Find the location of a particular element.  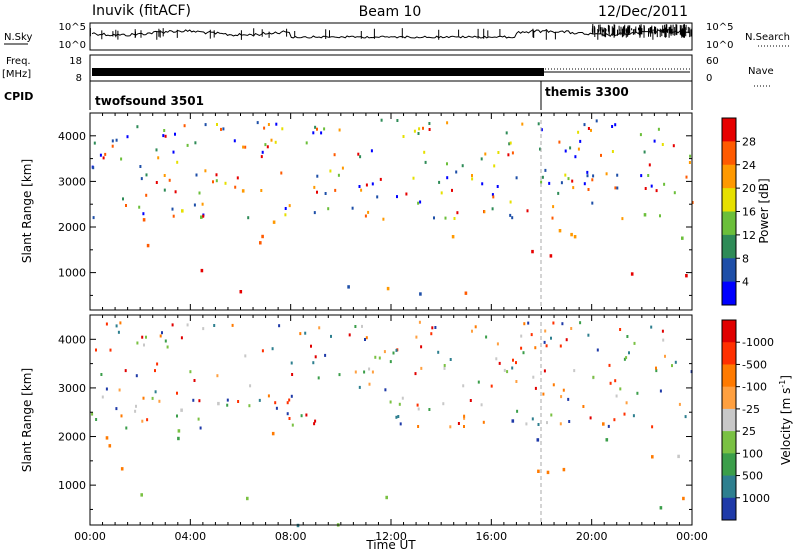

ytick-label-1: 2000 is located at coordinates (72, 227).